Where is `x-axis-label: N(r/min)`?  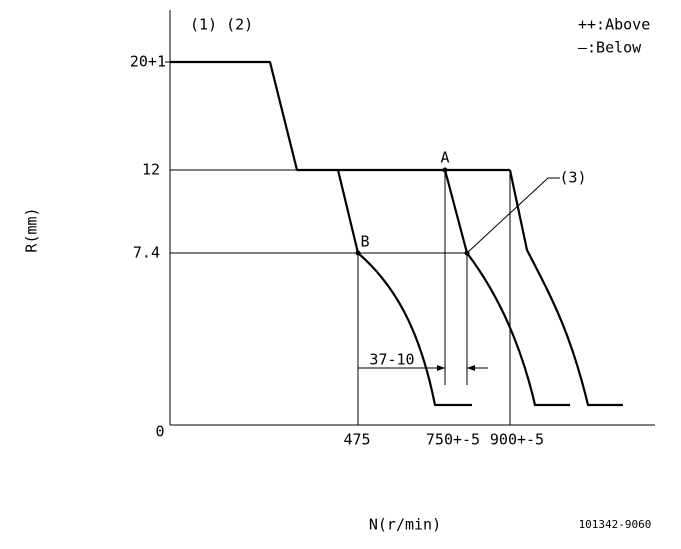 x-axis-label: N(r/min) is located at coordinates (405, 525).